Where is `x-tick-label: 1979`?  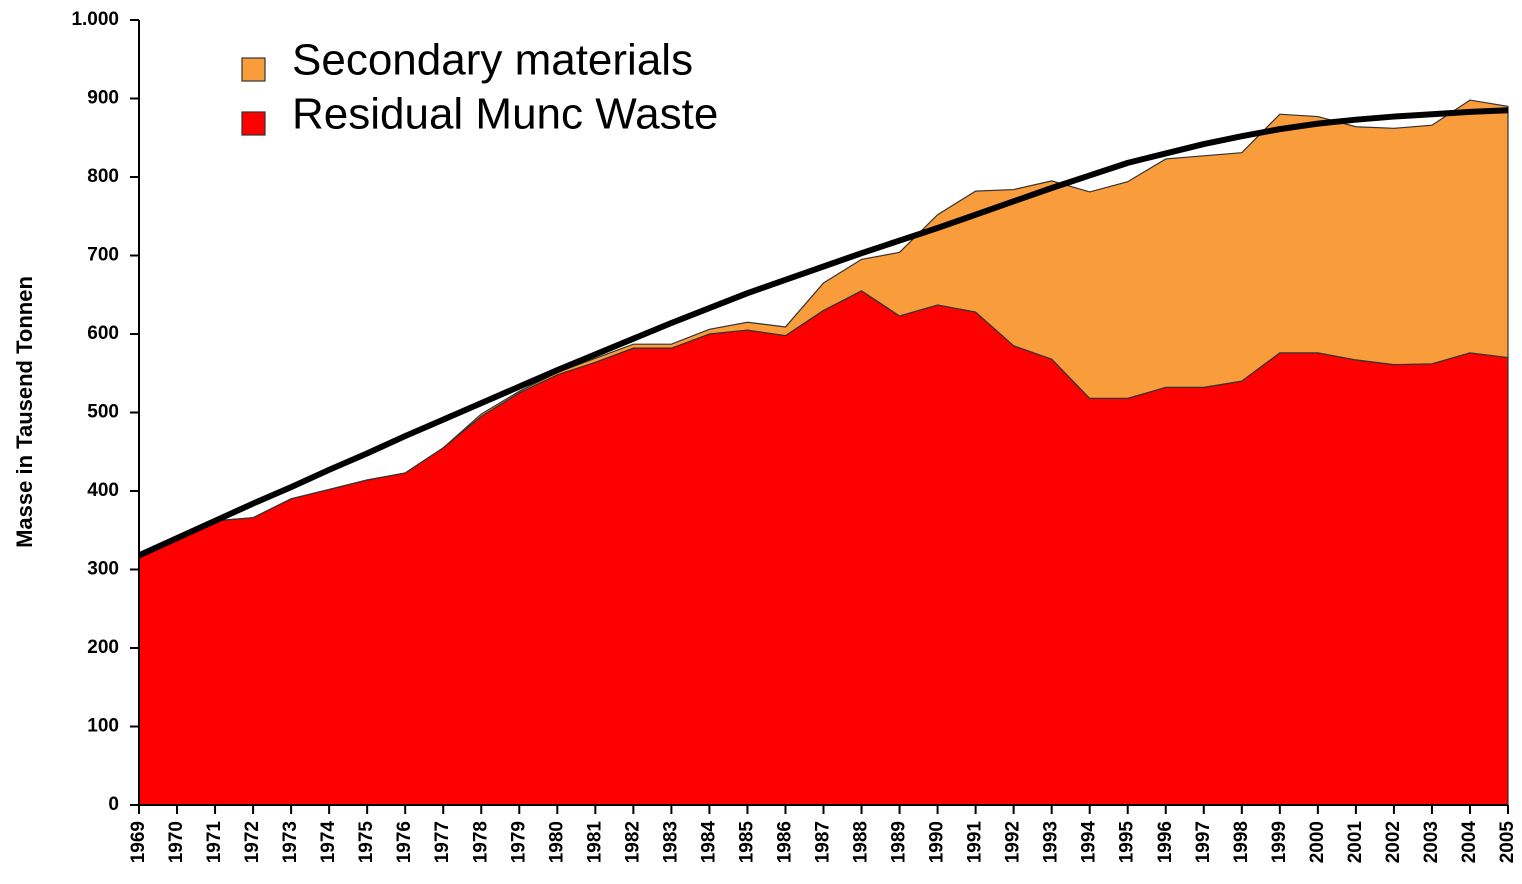 x-tick-label: 1979 is located at coordinates (518, 842).